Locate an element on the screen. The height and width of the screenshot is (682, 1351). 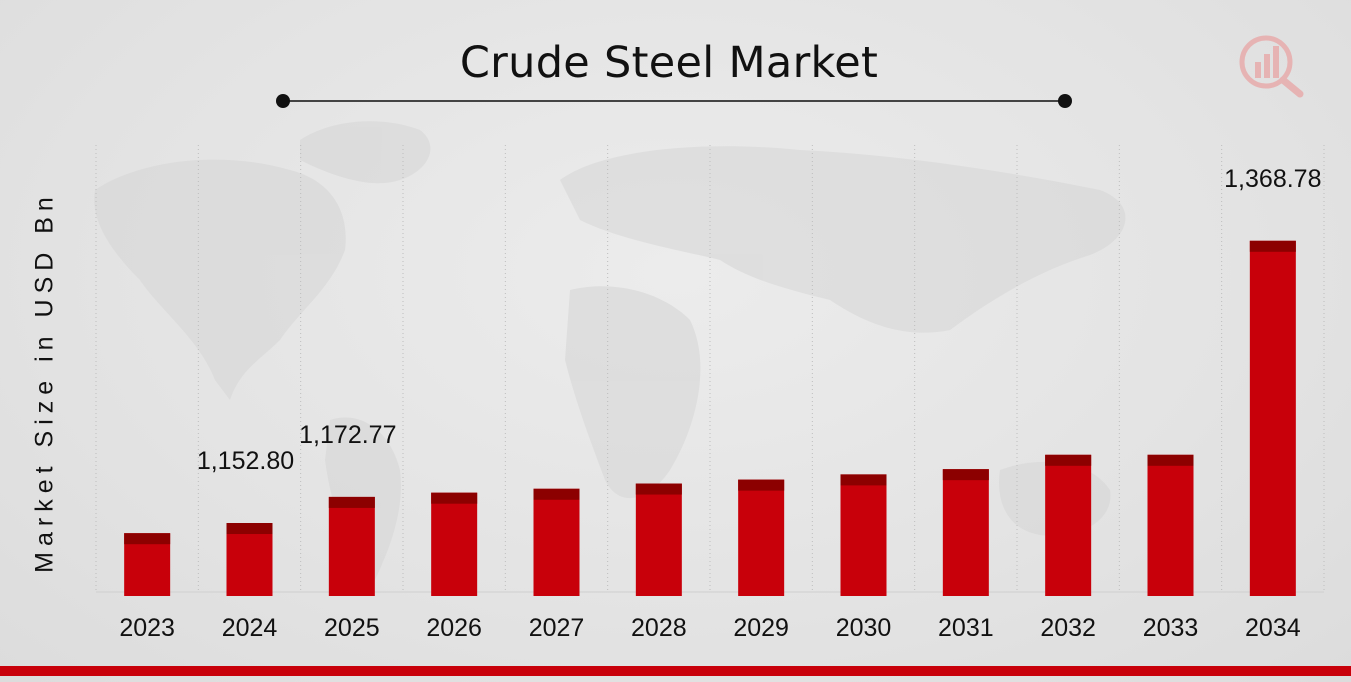
bar-2029 is located at coordinates (761, 537).